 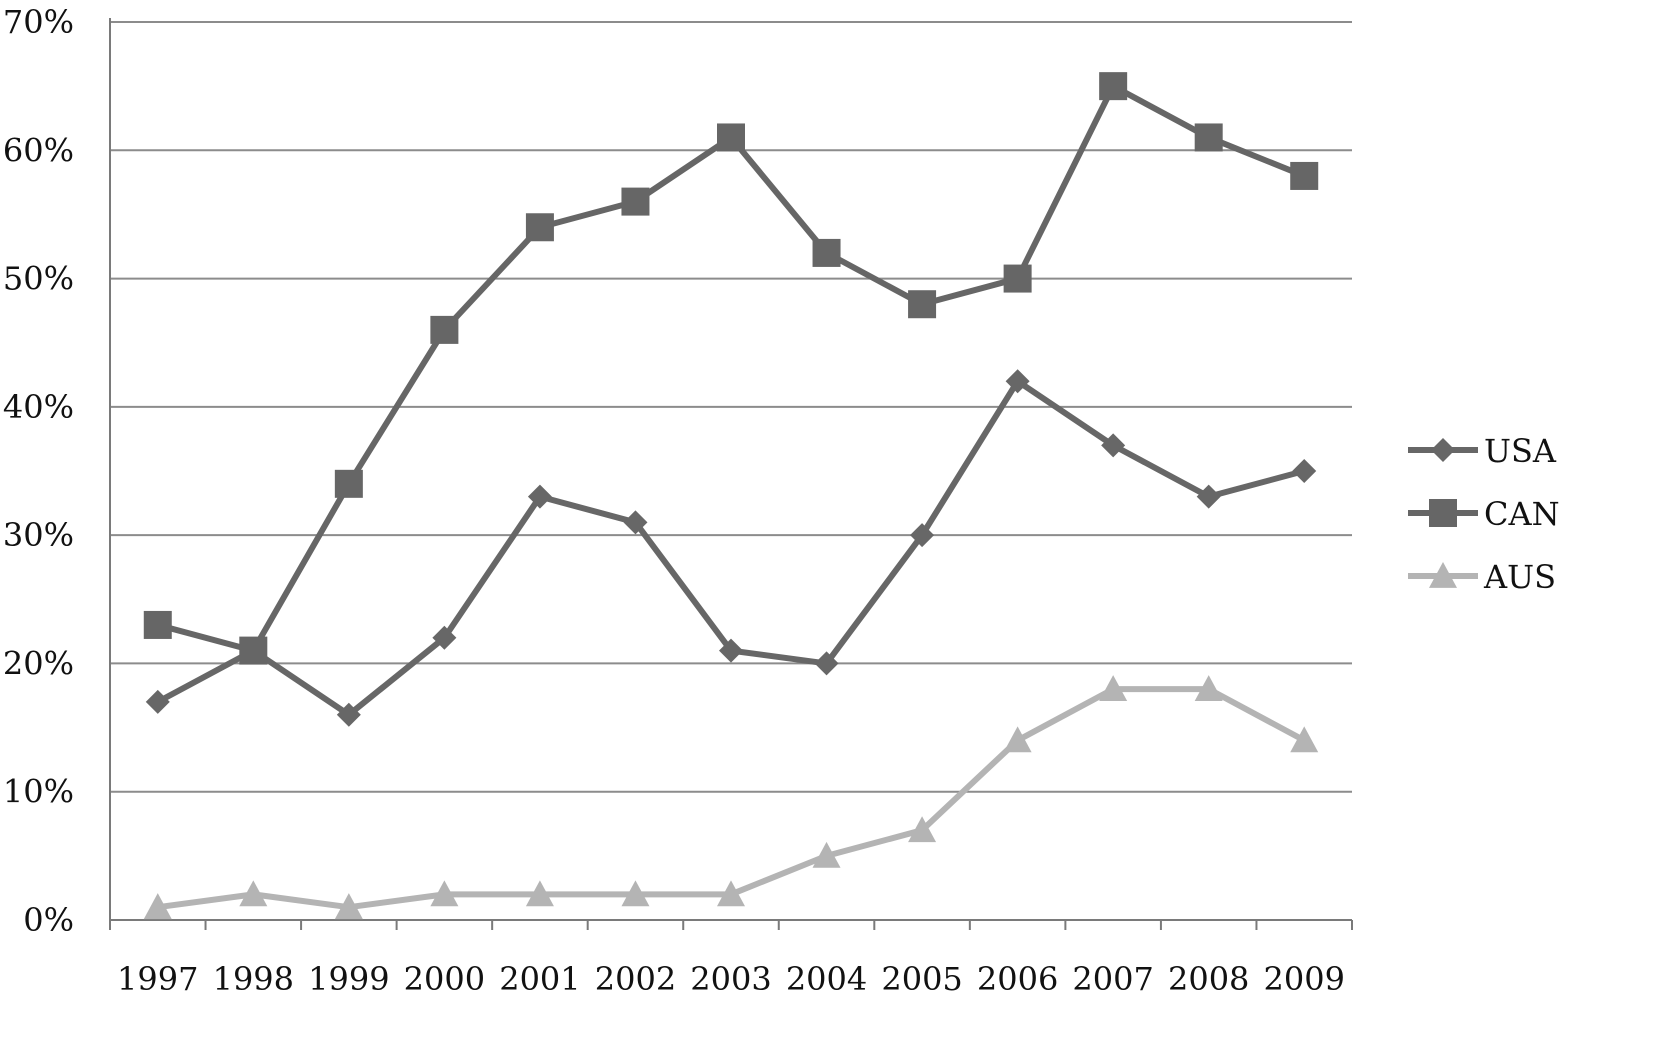 I want to click on x-tick-label: 1997, so click(x=157, y=979).